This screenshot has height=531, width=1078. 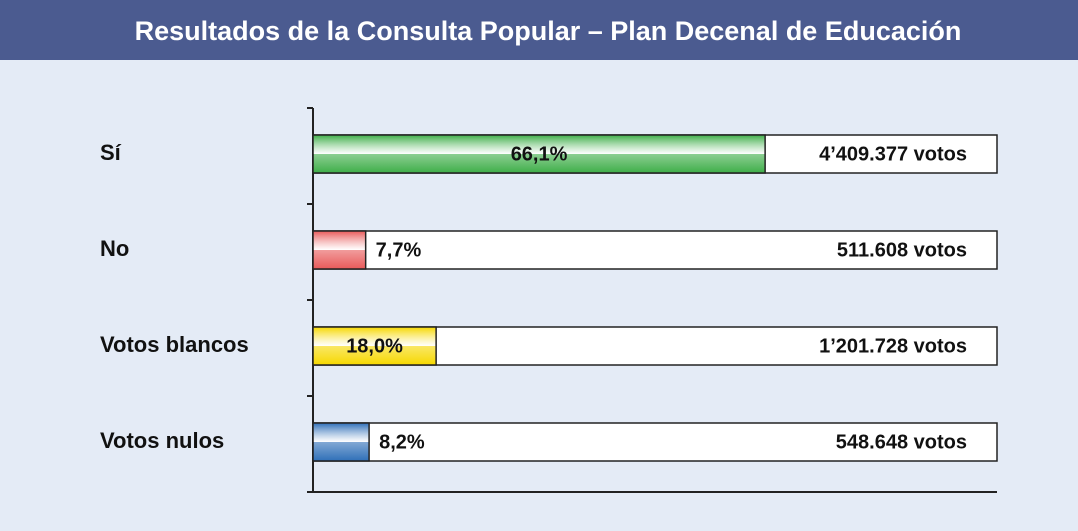 I want to click on value-label: 7,7%, so click(x=399, y=250).